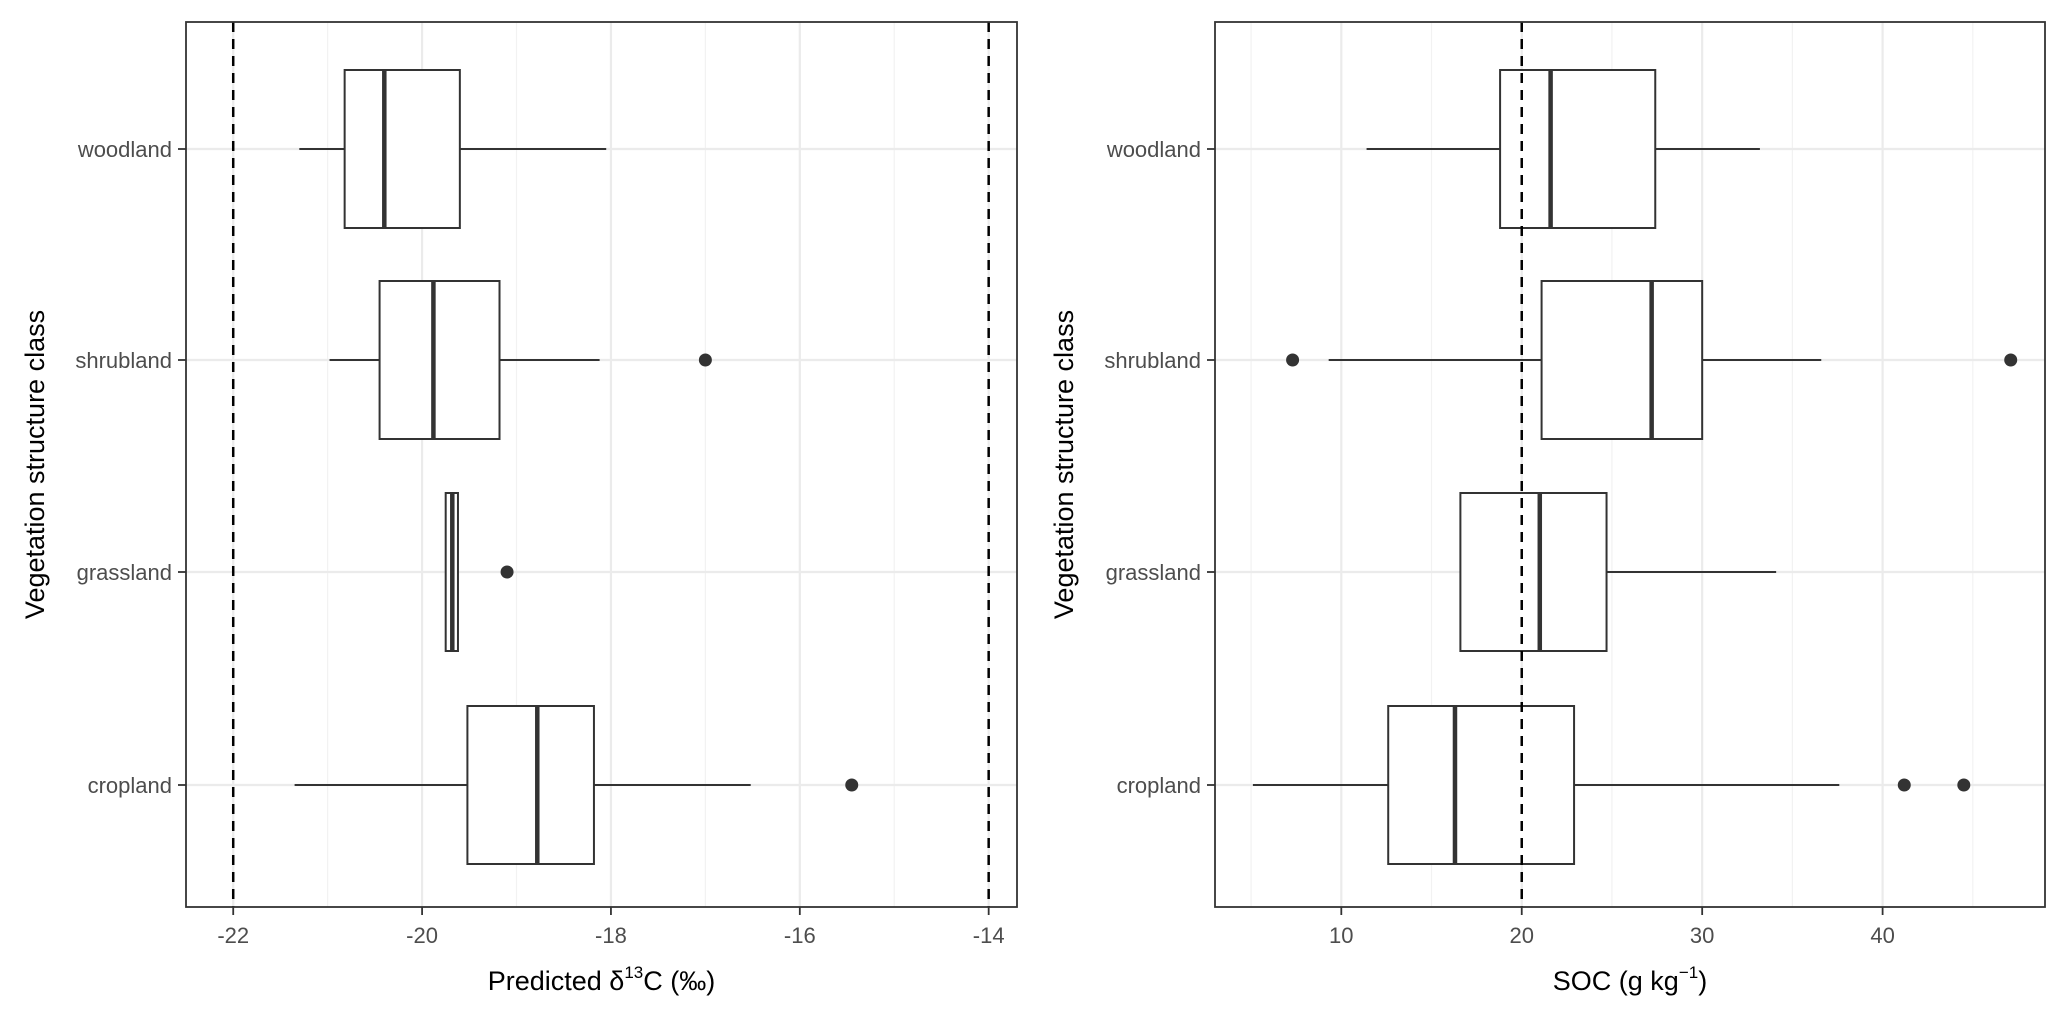  I want to click on x-tick-label: 30, so click(1702, 935).